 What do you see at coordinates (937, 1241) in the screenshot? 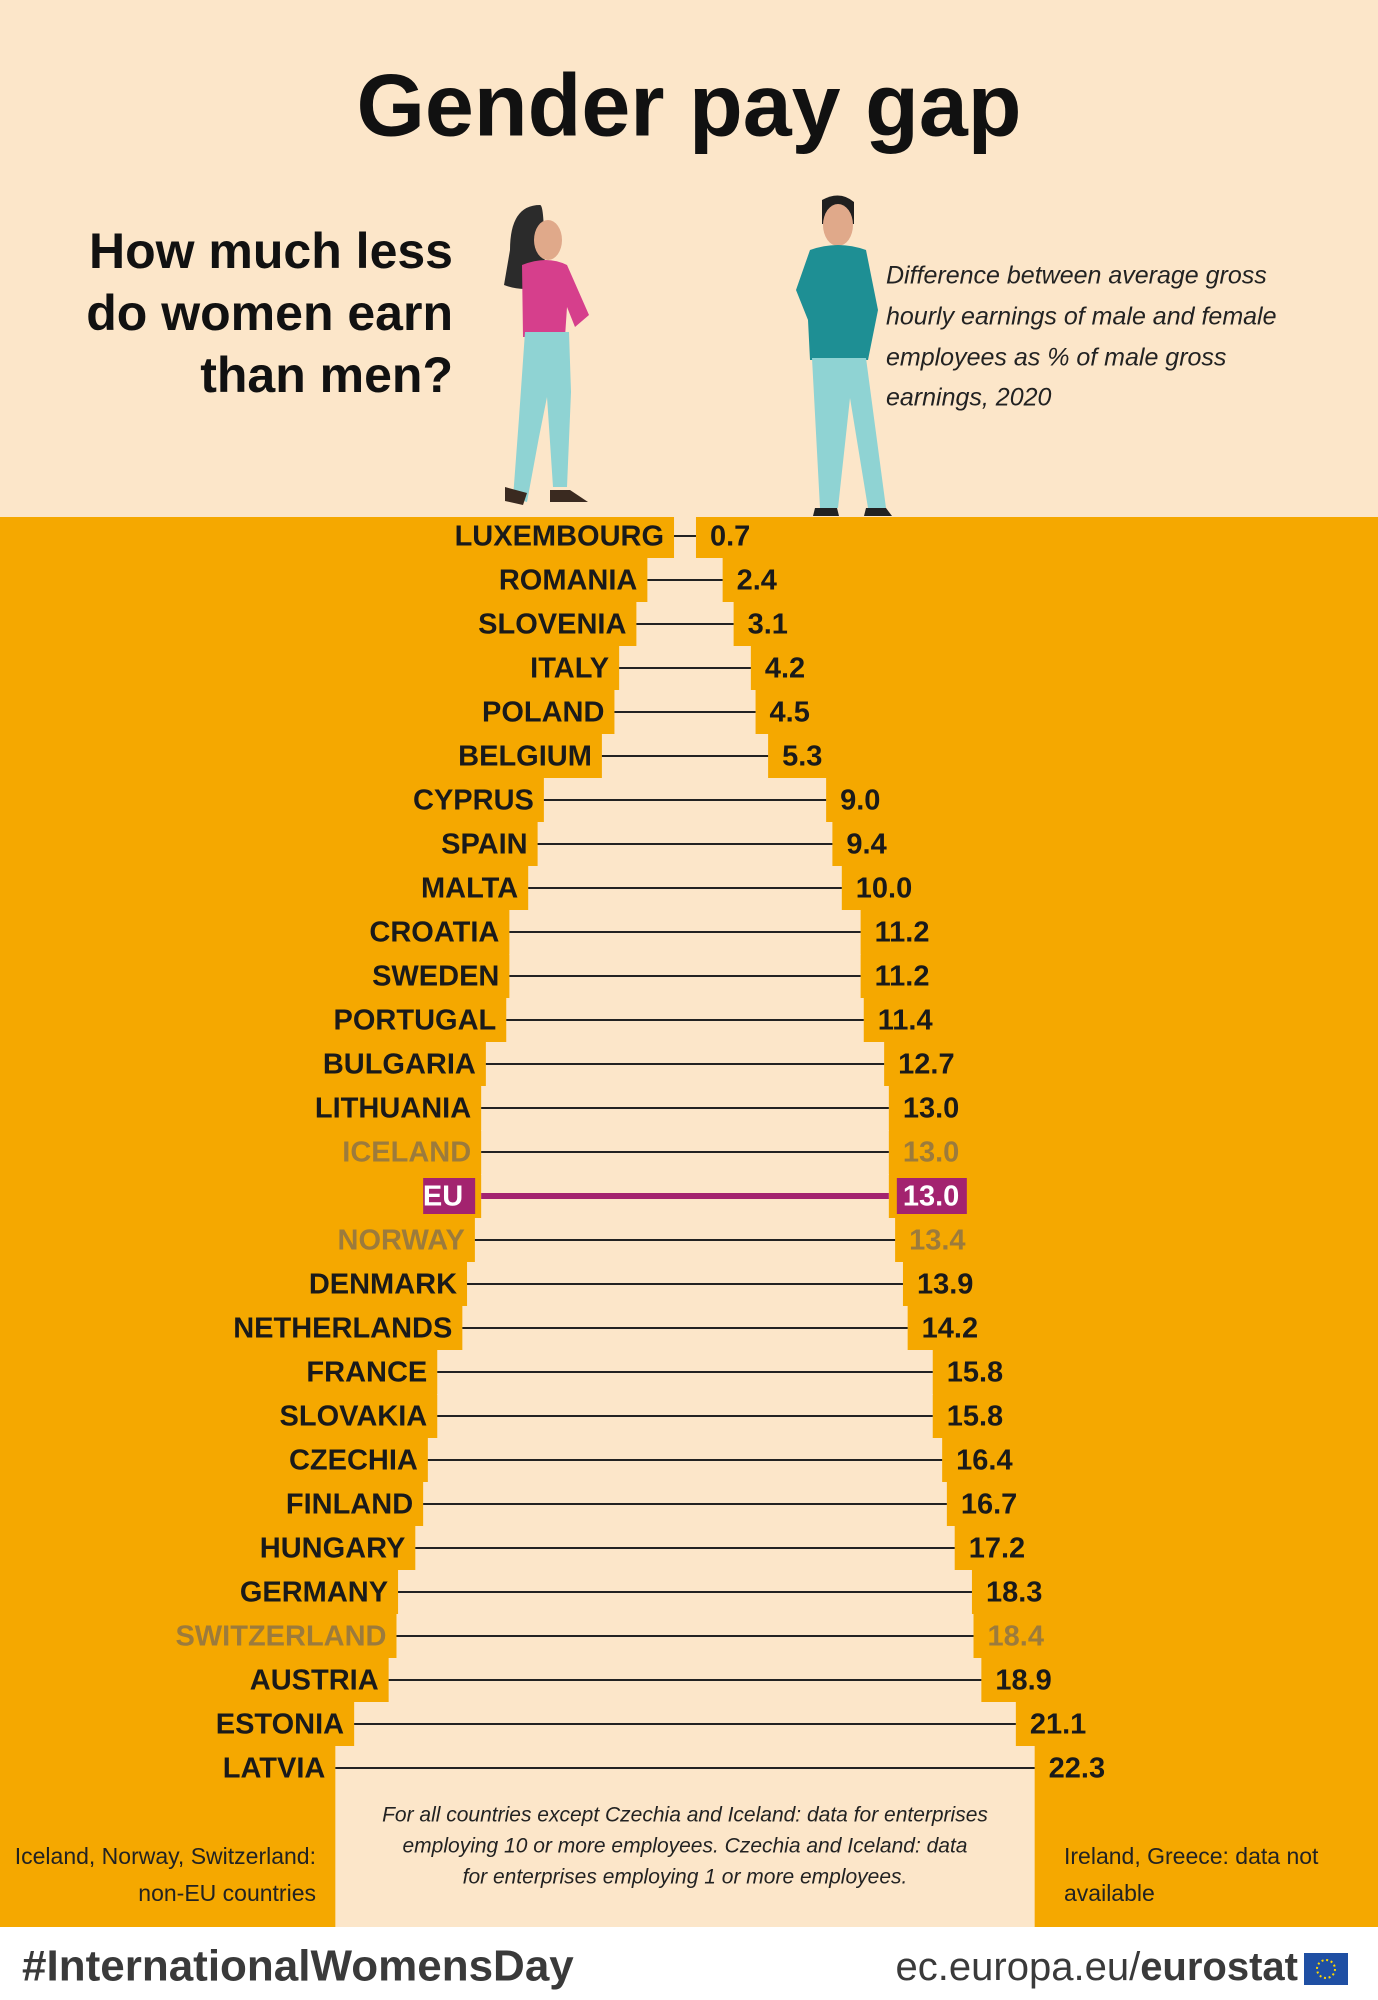
I see `value-label: 13.4` at bounding box center [937, 1241].